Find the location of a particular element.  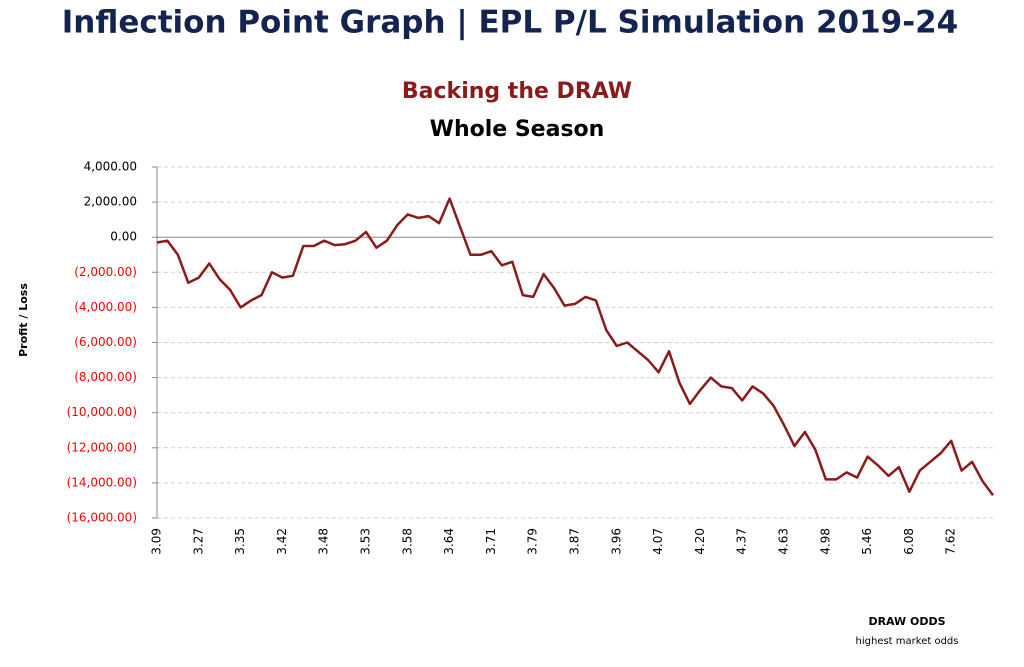

x-tick-label: 3.27 is located at coordinates (198, 541).